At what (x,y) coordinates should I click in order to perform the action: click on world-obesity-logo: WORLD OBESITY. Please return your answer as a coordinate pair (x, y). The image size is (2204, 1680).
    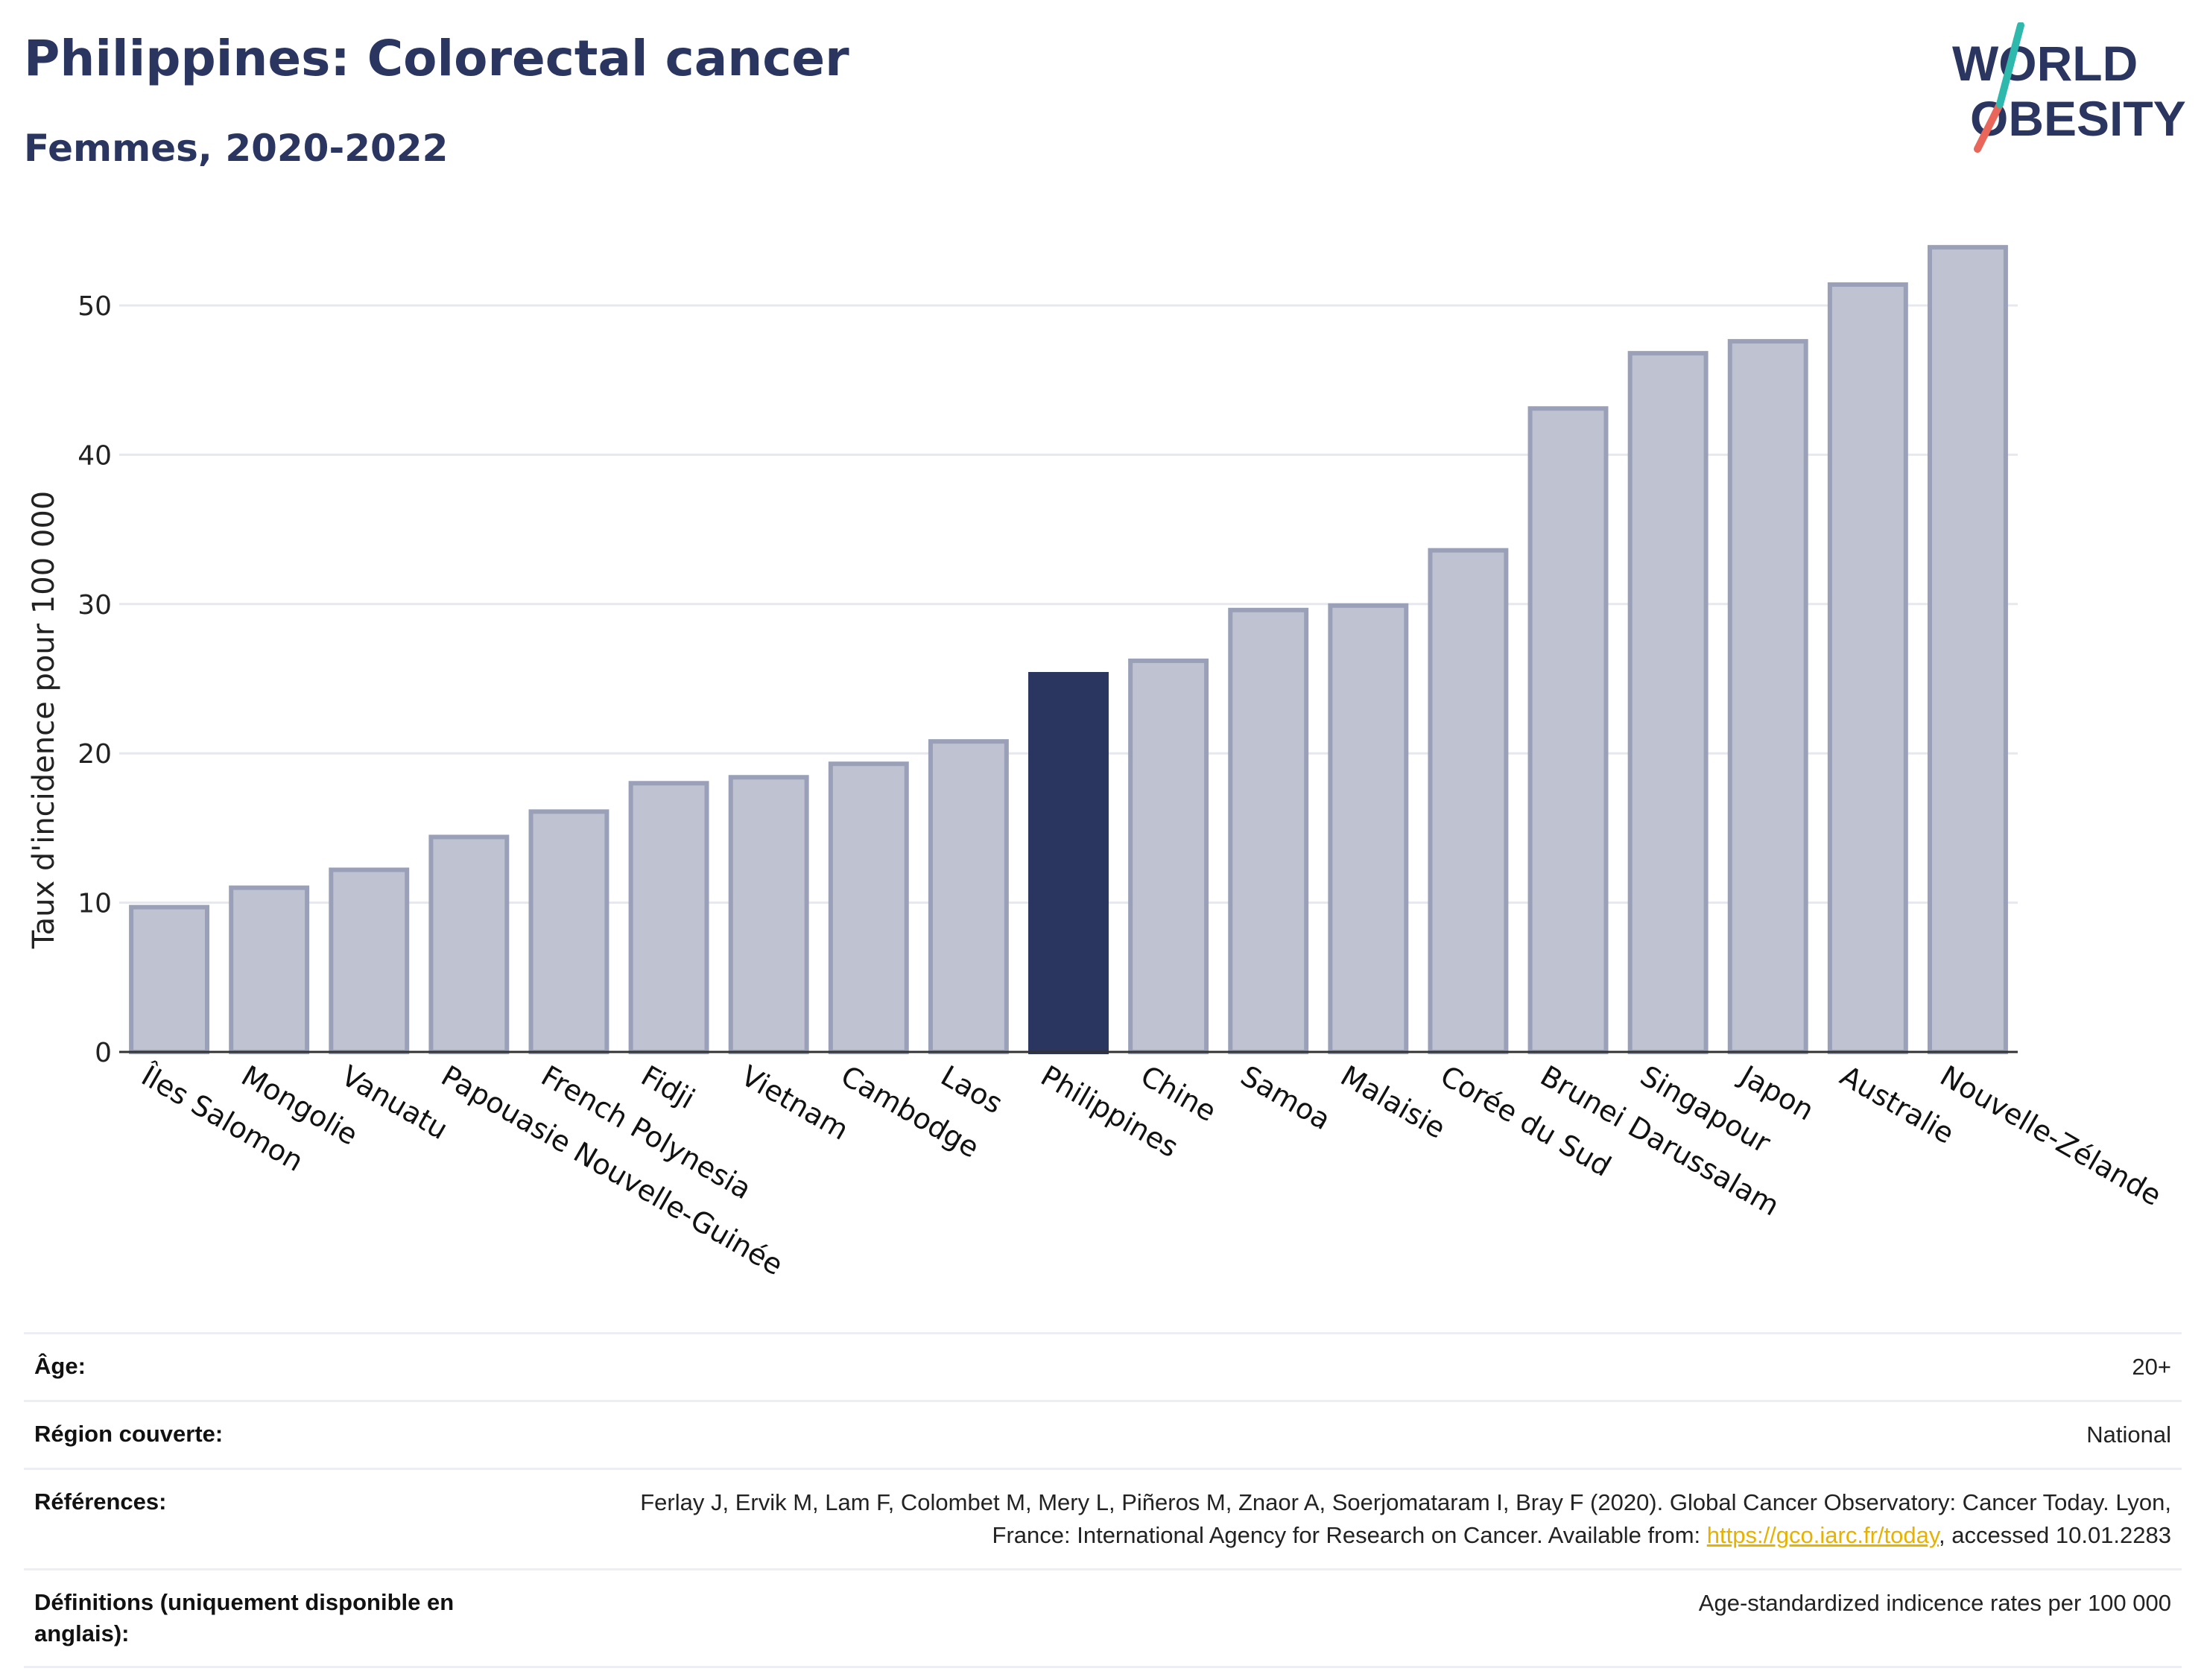
    Looking at the image, I should click on (2069, 87).